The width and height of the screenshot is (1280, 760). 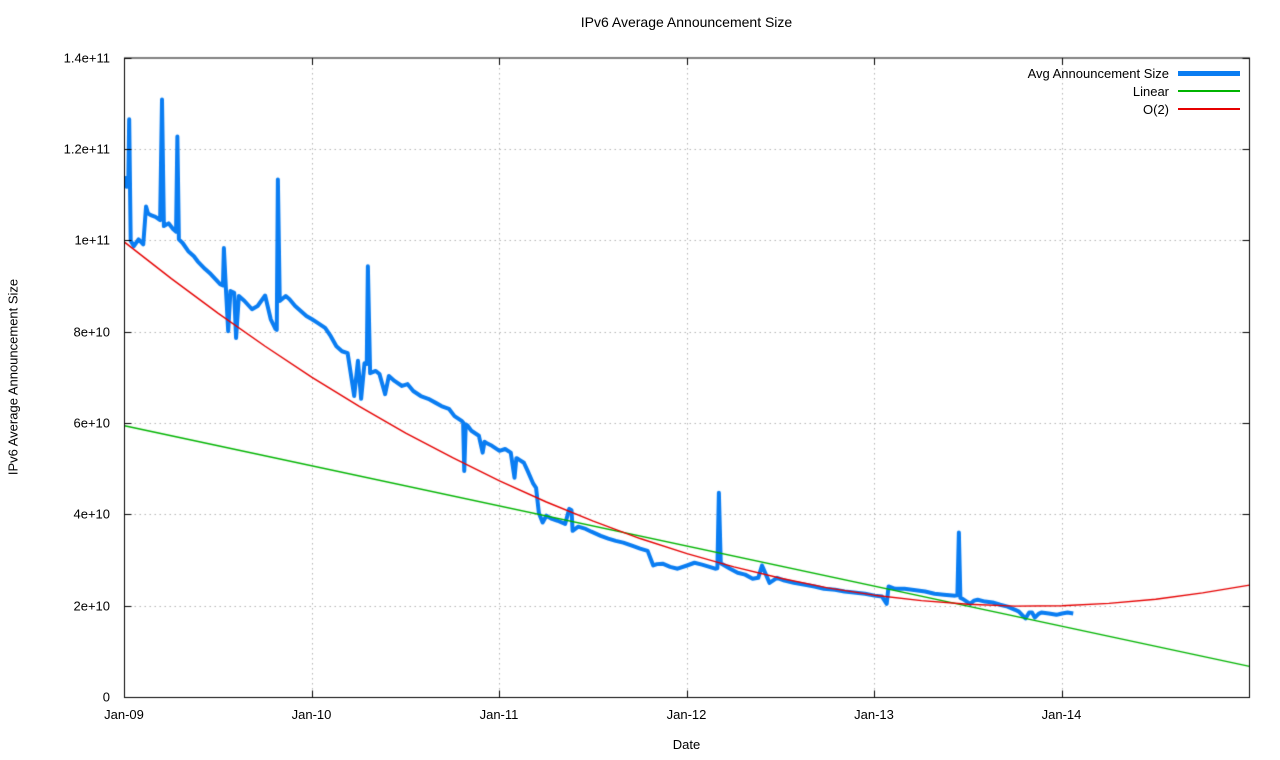 I want to click on legend-line-sample-o2, so click(x=1209, y=109).